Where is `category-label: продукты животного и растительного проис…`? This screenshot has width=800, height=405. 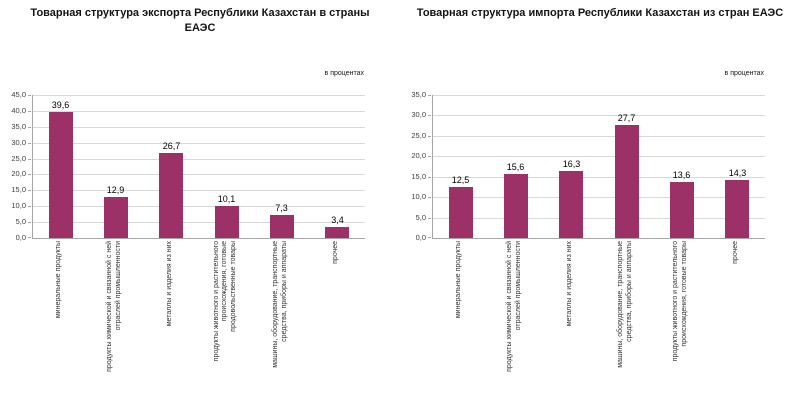
category-label: продукты животного и растительного проис… is located at coordinates (225, 311).